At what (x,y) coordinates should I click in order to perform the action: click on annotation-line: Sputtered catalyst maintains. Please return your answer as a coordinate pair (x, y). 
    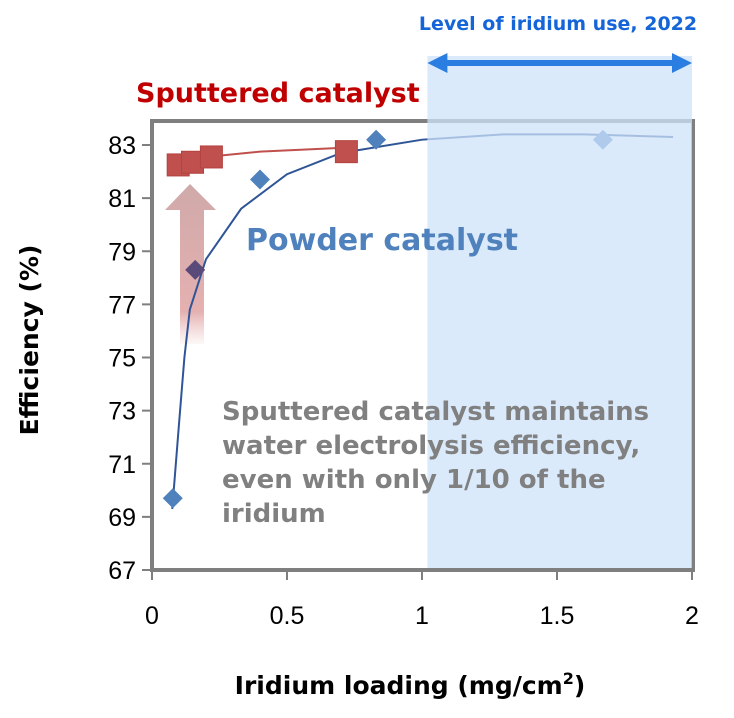
    Looking at the image, I should click on (435, 412).